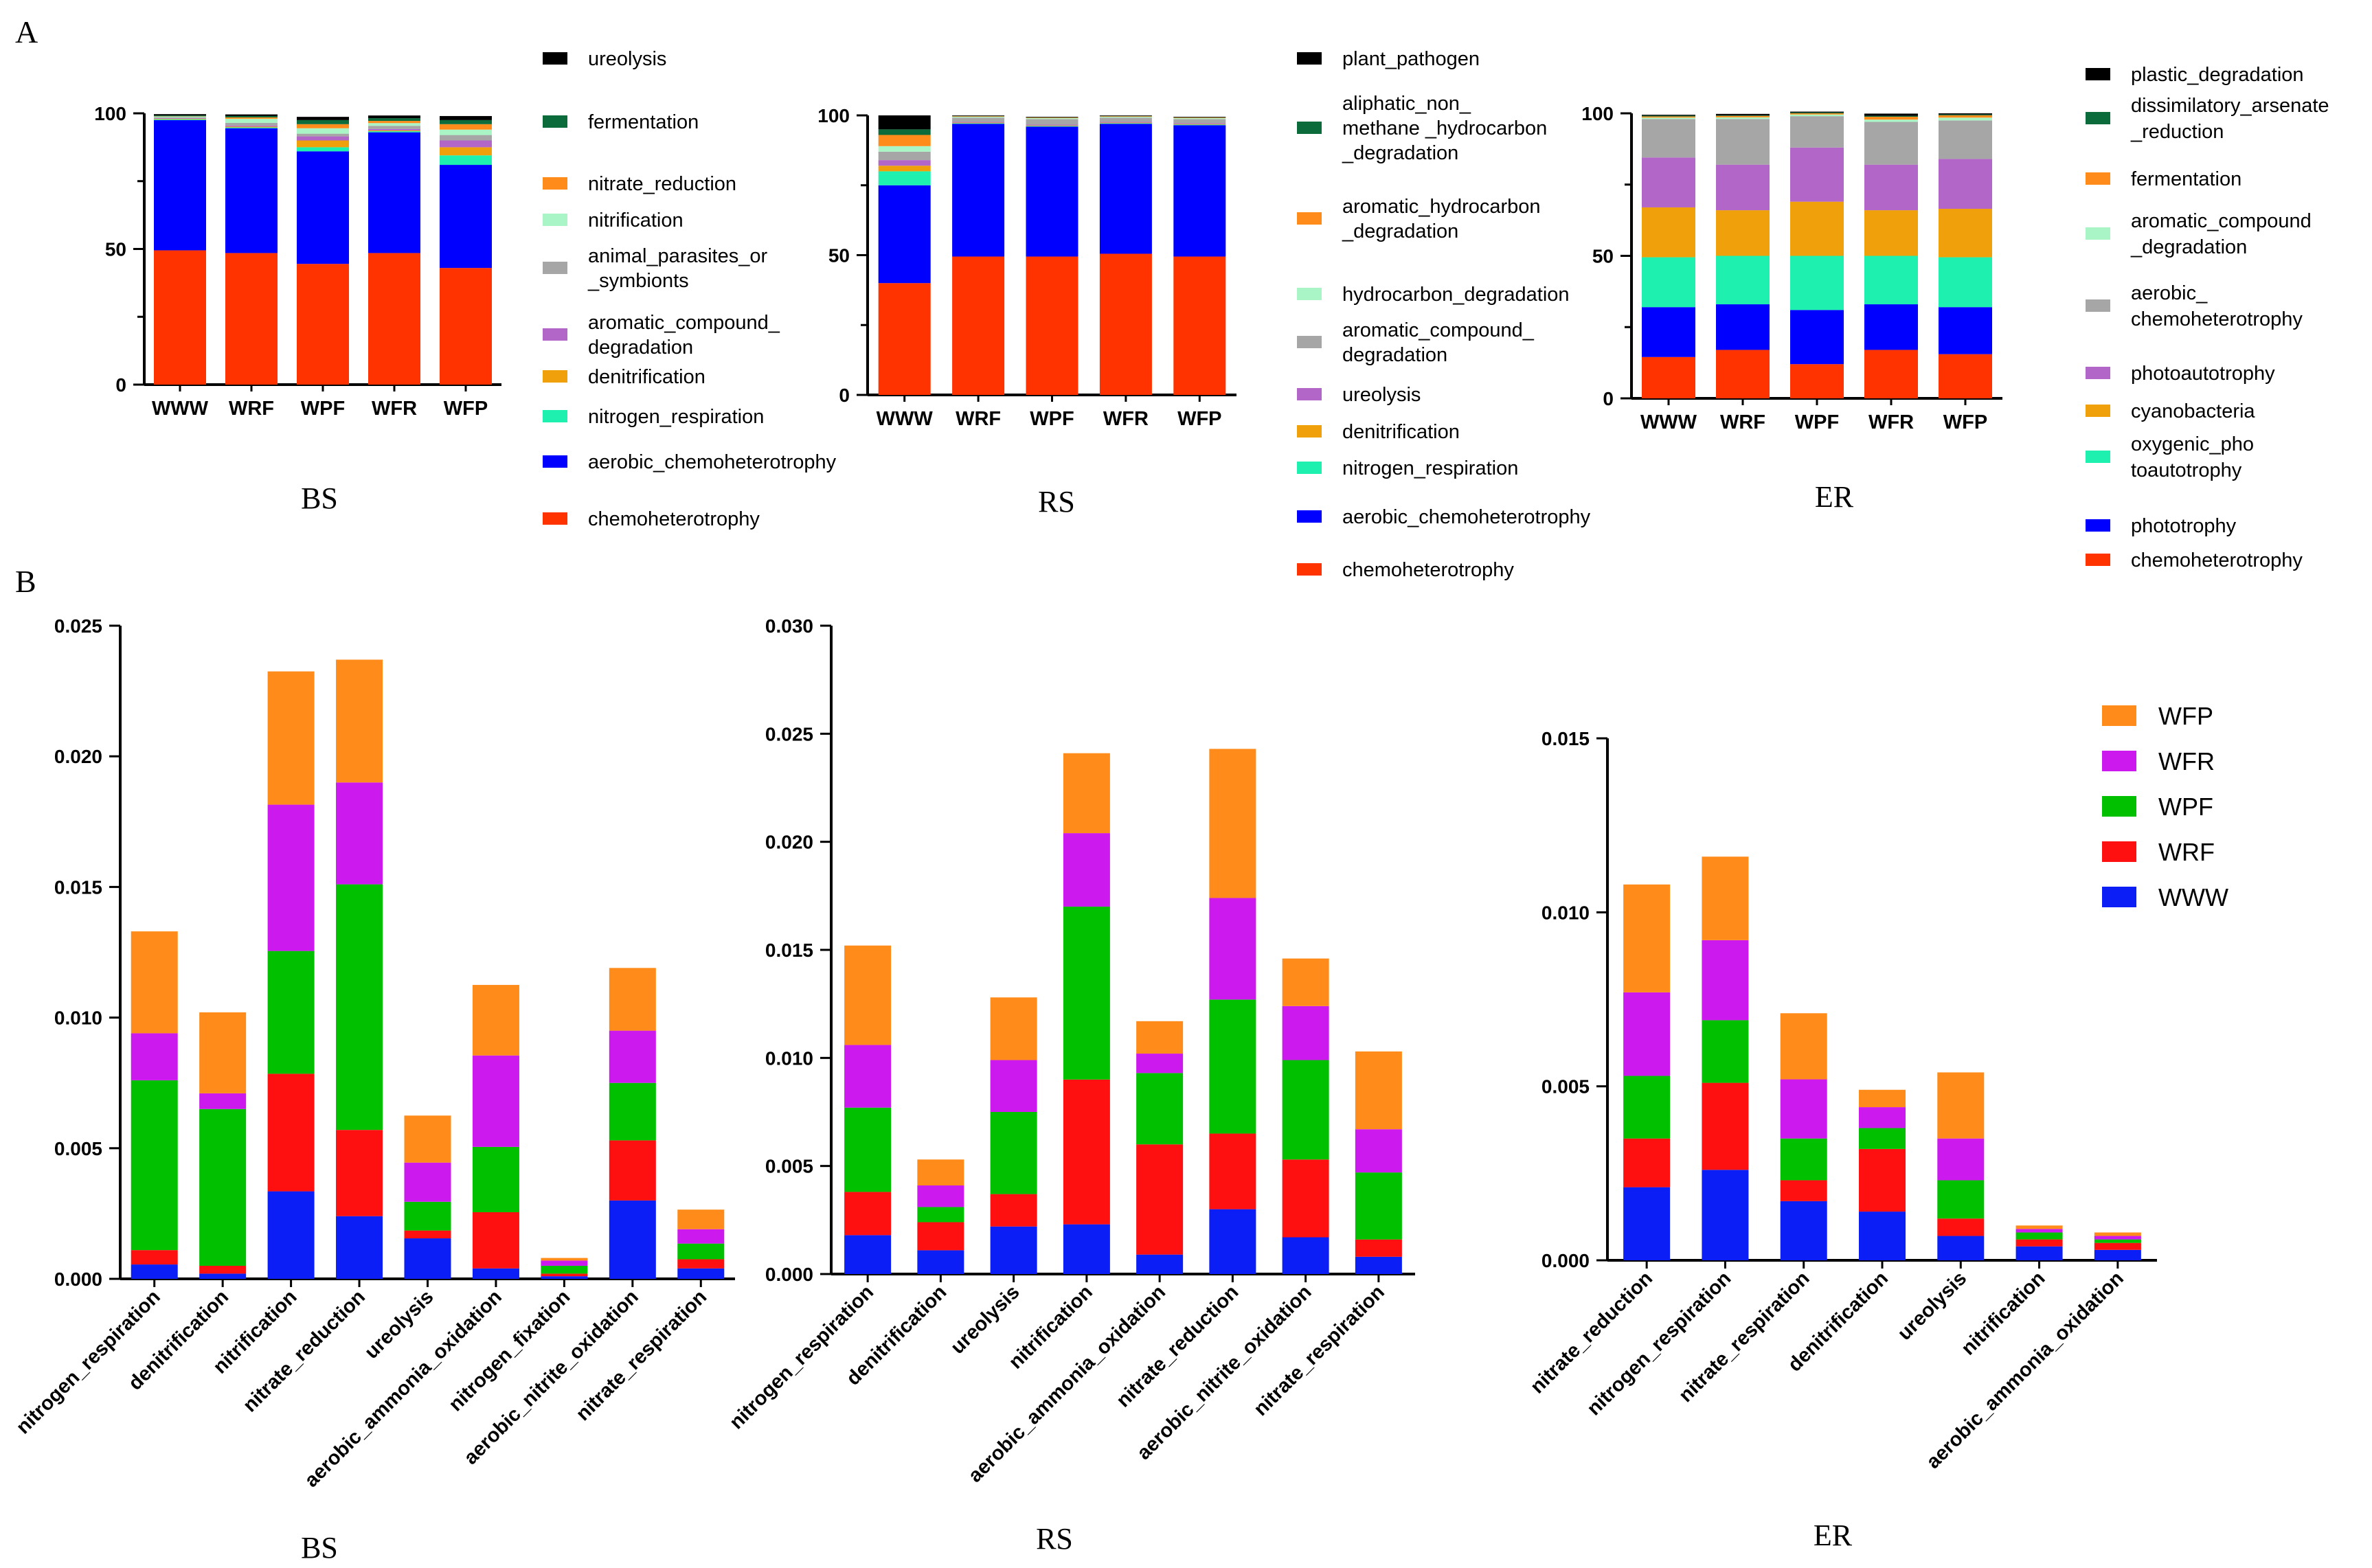  Describe the element at coordinates (676, 417) in the screenshot. I see `legend-label: nitrogen_respiration` at that location.